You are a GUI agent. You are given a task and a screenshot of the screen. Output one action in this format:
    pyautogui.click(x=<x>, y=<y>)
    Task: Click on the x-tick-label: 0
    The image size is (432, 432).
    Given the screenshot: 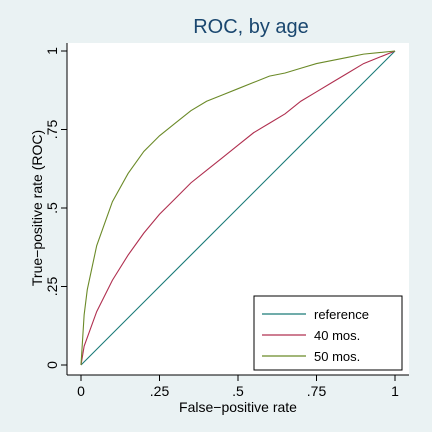 What is the action you would take?
    pyautogui.click(x=81, y=391)
    